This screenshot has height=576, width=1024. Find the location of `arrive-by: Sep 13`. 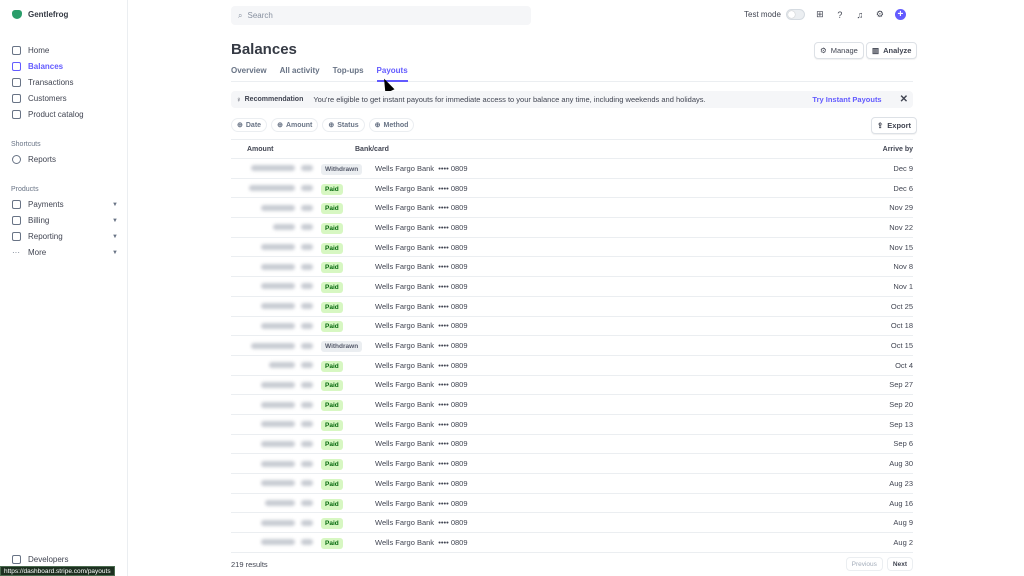

arrive-by: Sep 13 is located at coordinates (901, 424).